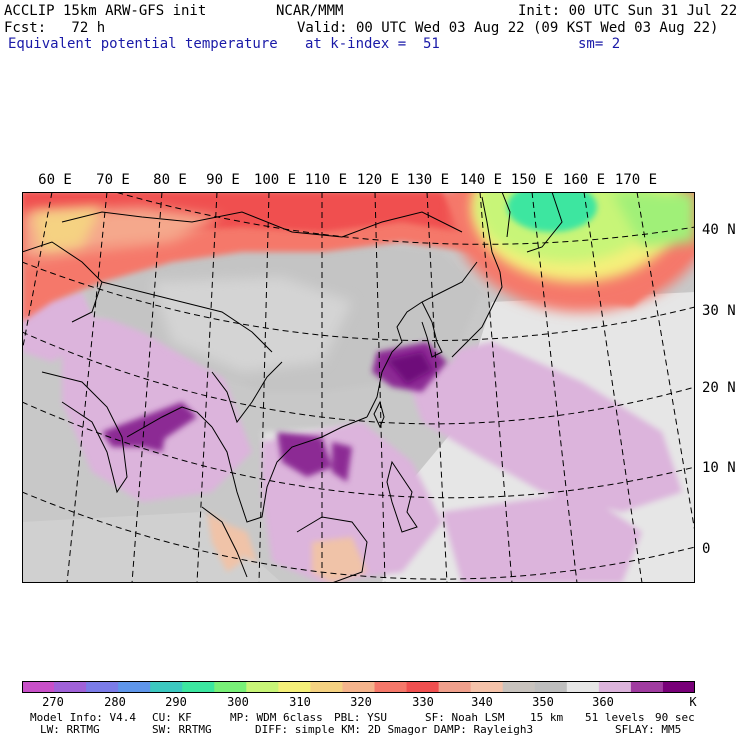 Image resolution: width=740 pixels, height=740 pixels. I want to click on model-version: Model Info: V4.4, so click(83, 717).